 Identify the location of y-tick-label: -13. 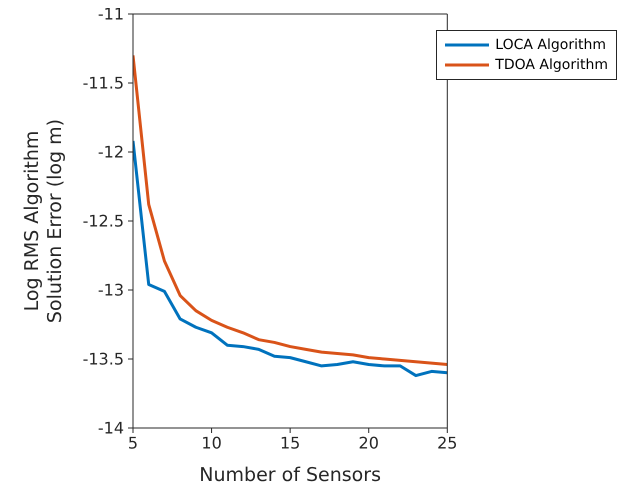
(111, 290).